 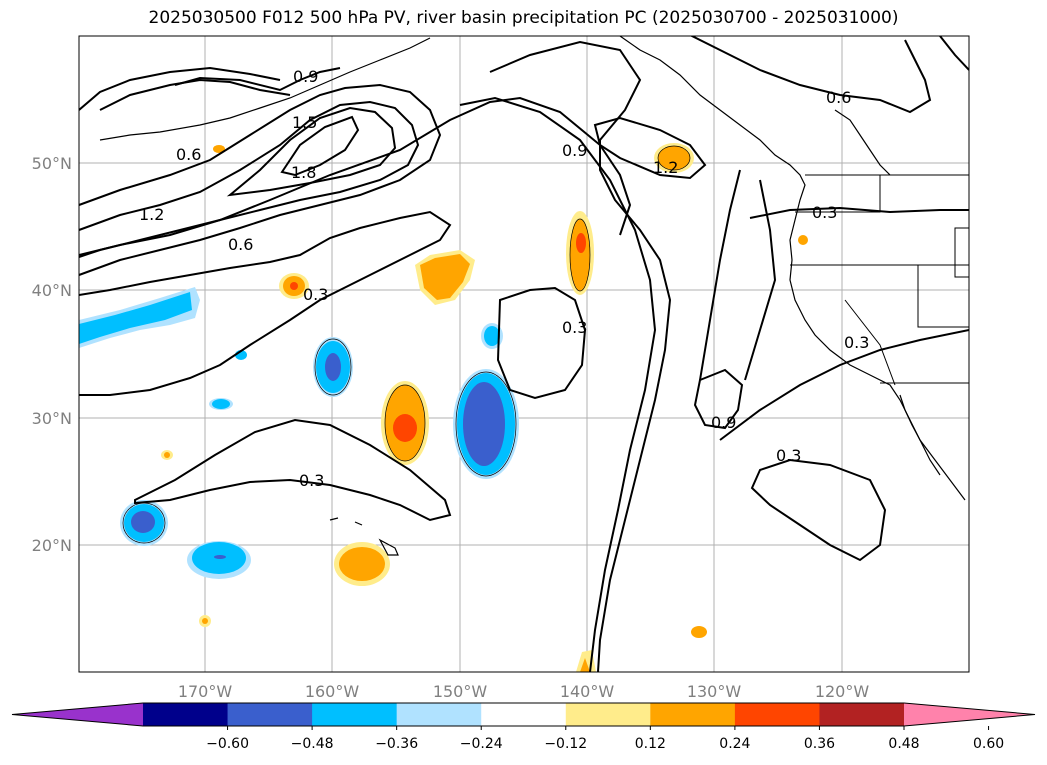 I want to click on contour-0.6-mid, so click(x=355, y=176).